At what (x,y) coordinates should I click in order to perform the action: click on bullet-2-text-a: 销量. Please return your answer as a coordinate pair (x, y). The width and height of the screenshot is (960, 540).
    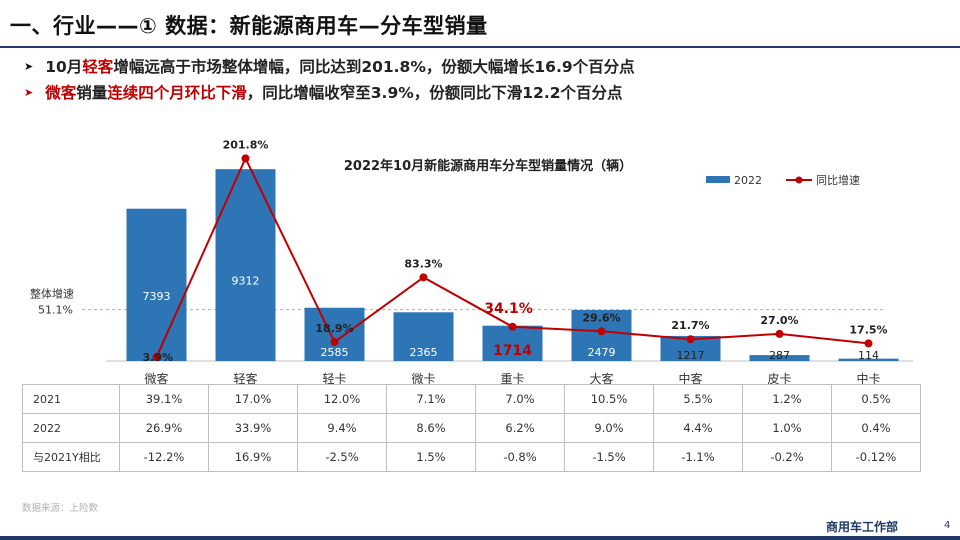
    Looking at the image, I should click on (92, 93).